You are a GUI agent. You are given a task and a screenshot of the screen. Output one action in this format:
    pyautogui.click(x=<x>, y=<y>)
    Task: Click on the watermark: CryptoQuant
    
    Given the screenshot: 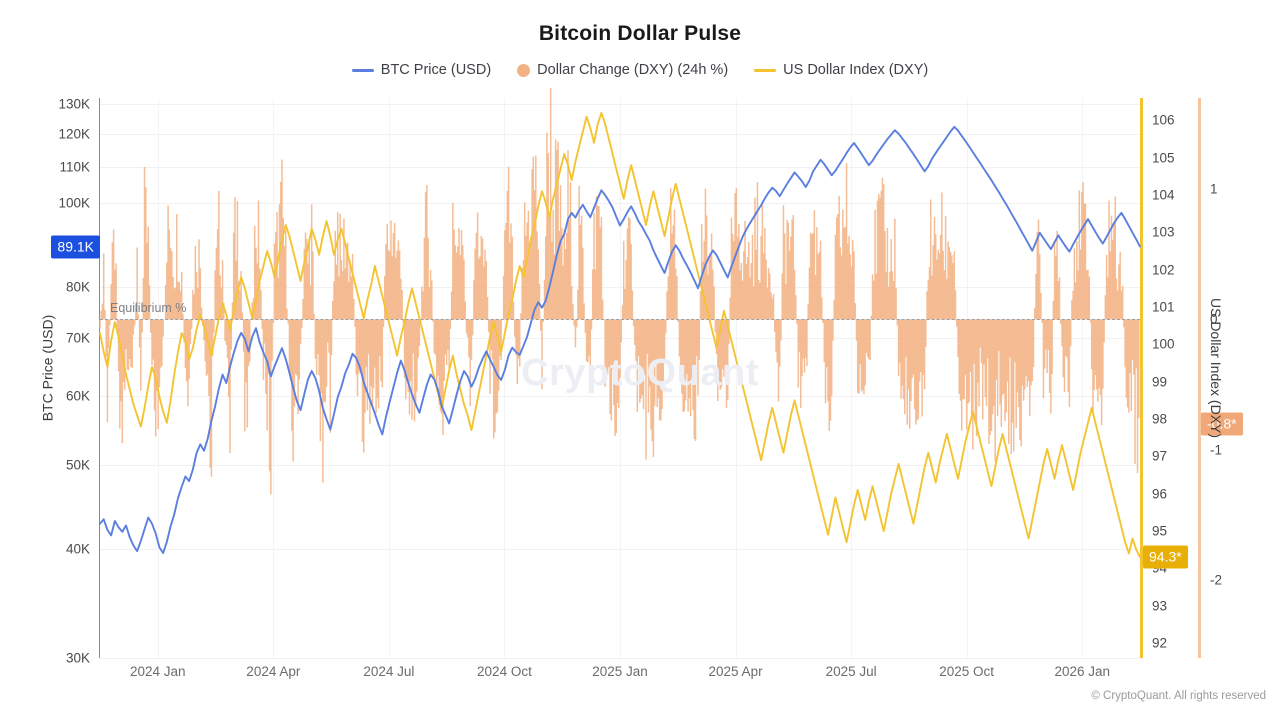 What is the action you would take?
    pyautogui.click(x=640, y=373)
    